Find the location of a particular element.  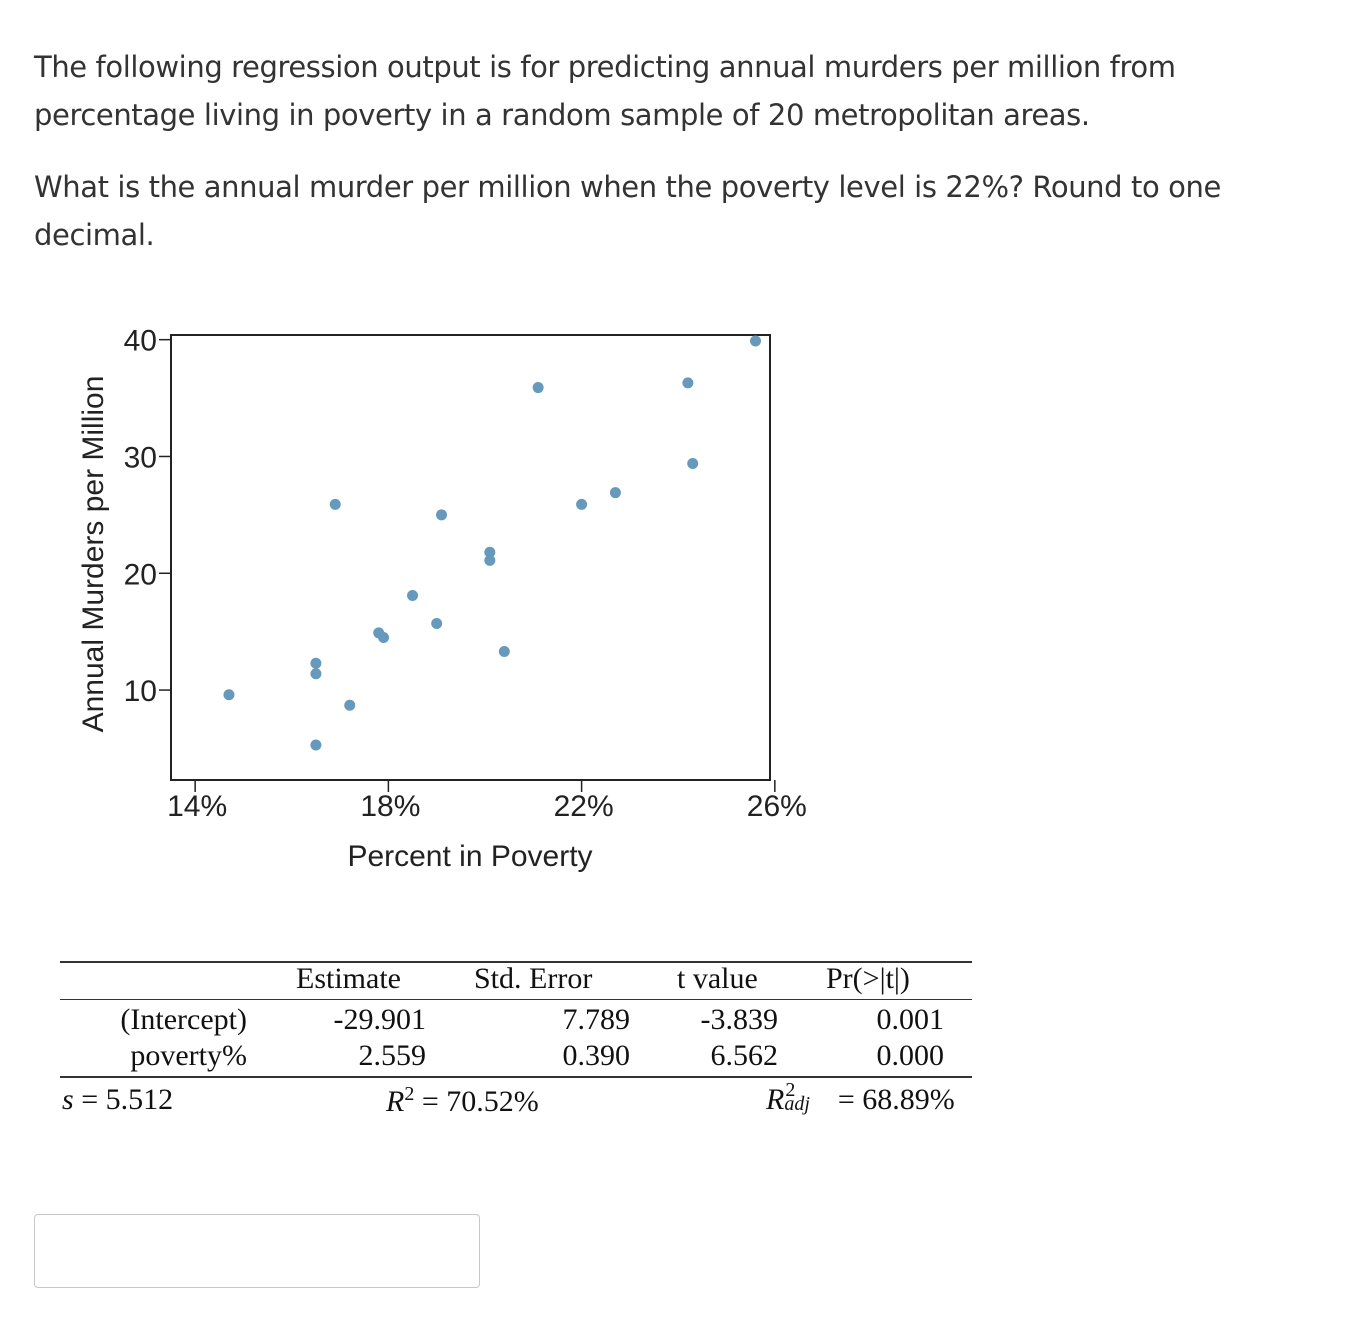

row-poverty-estimate: 2.559 is located at coordinates (392, 1055).